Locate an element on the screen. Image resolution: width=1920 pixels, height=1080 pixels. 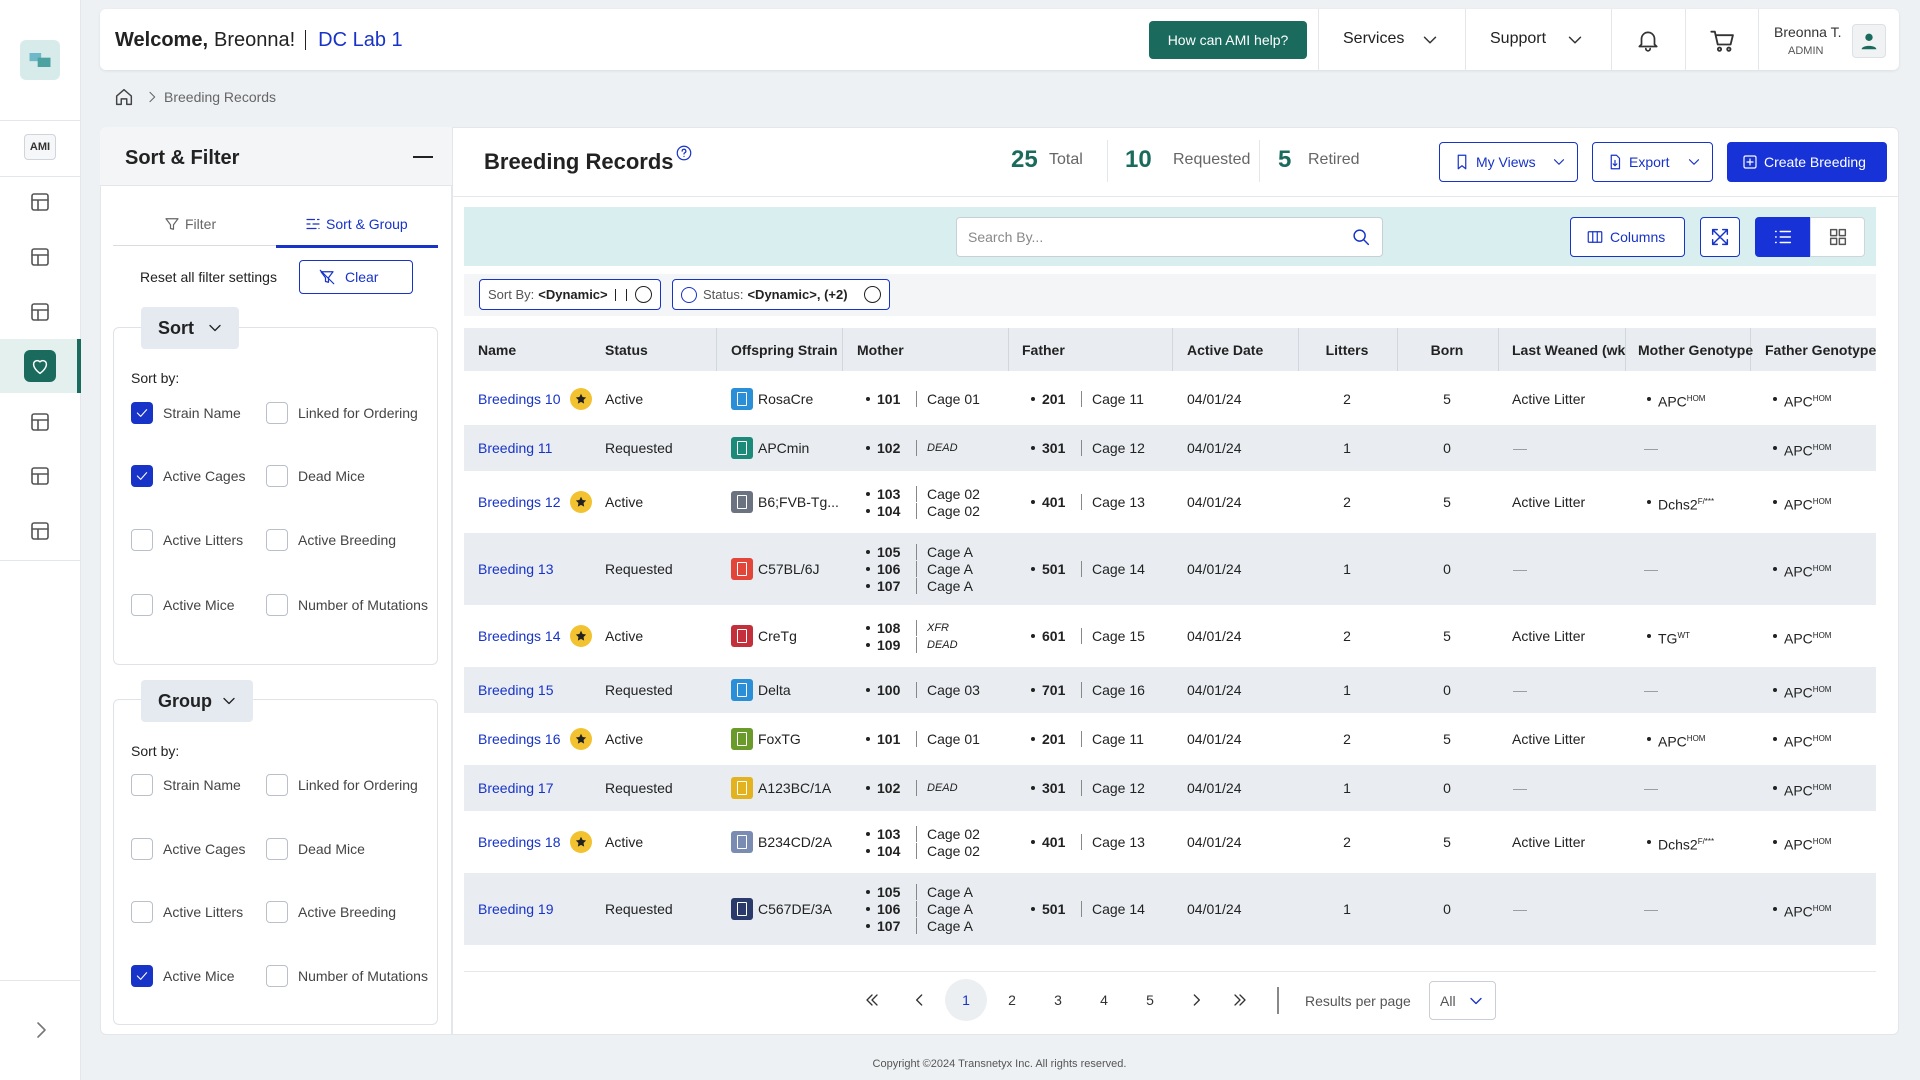
fullscreen-icon is located at coordinates (1720, 237).